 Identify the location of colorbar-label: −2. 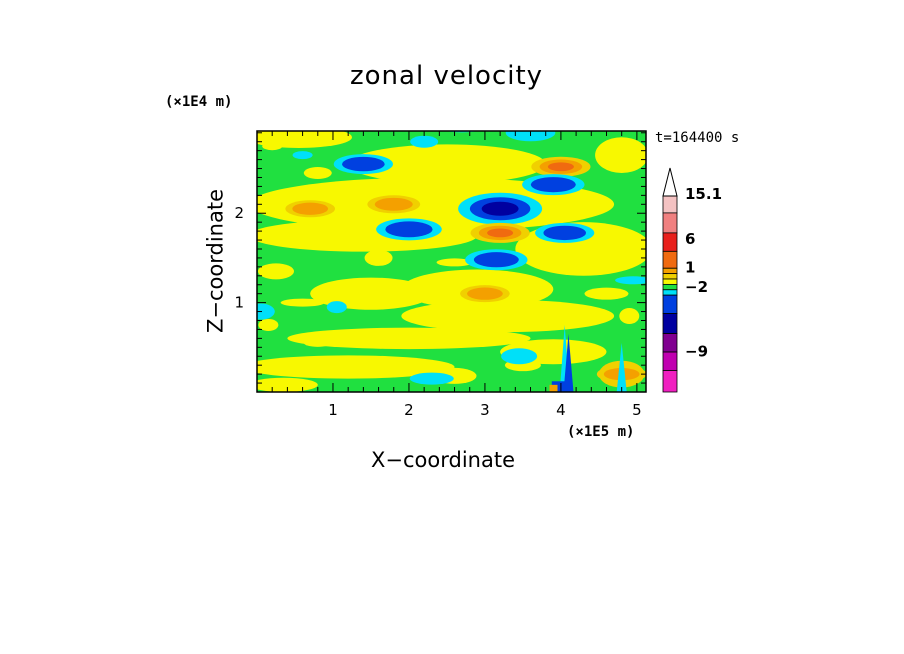
(696, 287).